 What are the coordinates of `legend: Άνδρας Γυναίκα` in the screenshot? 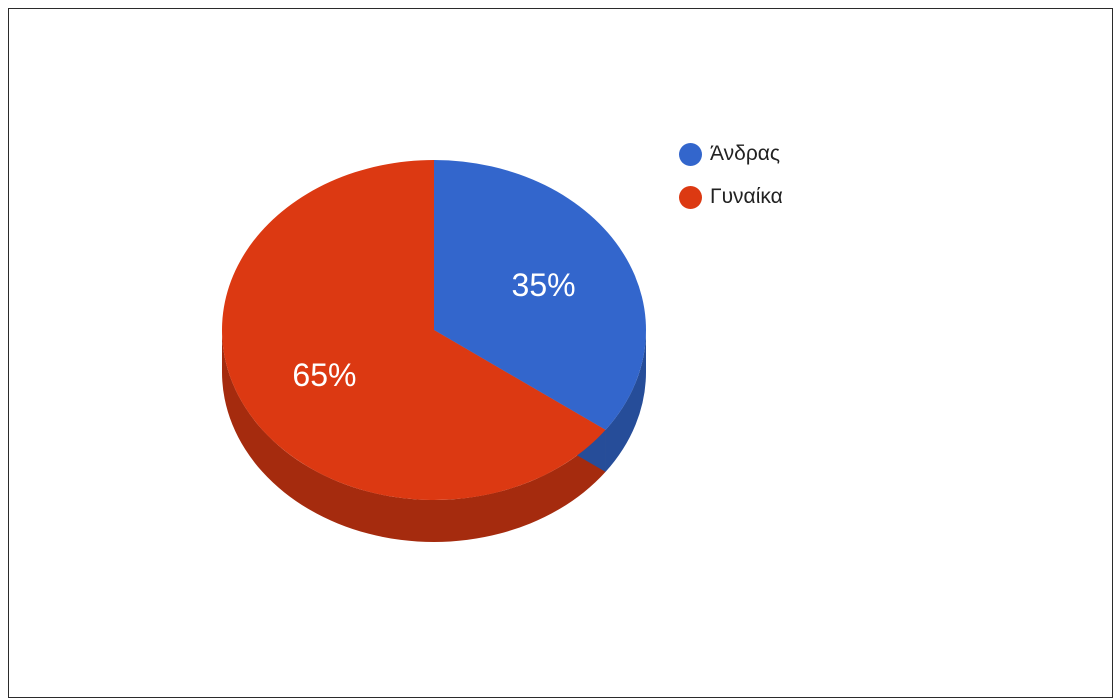 It's located at (731, 183).